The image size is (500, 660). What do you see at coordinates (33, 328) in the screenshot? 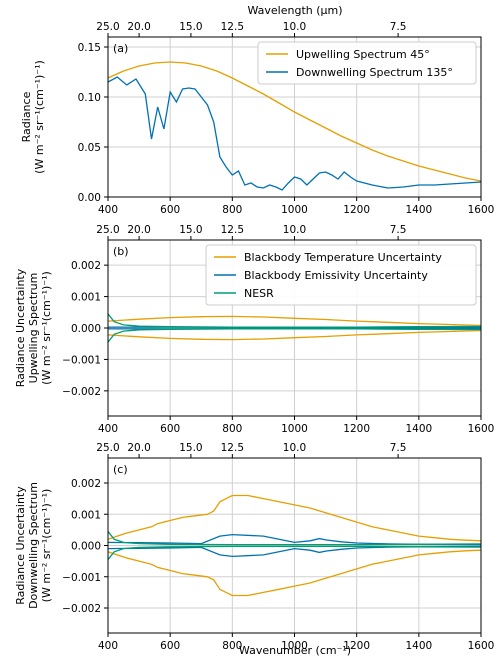
I see `y-axis-label: Upwelling Spectrum` at bounding box center [33, 328].